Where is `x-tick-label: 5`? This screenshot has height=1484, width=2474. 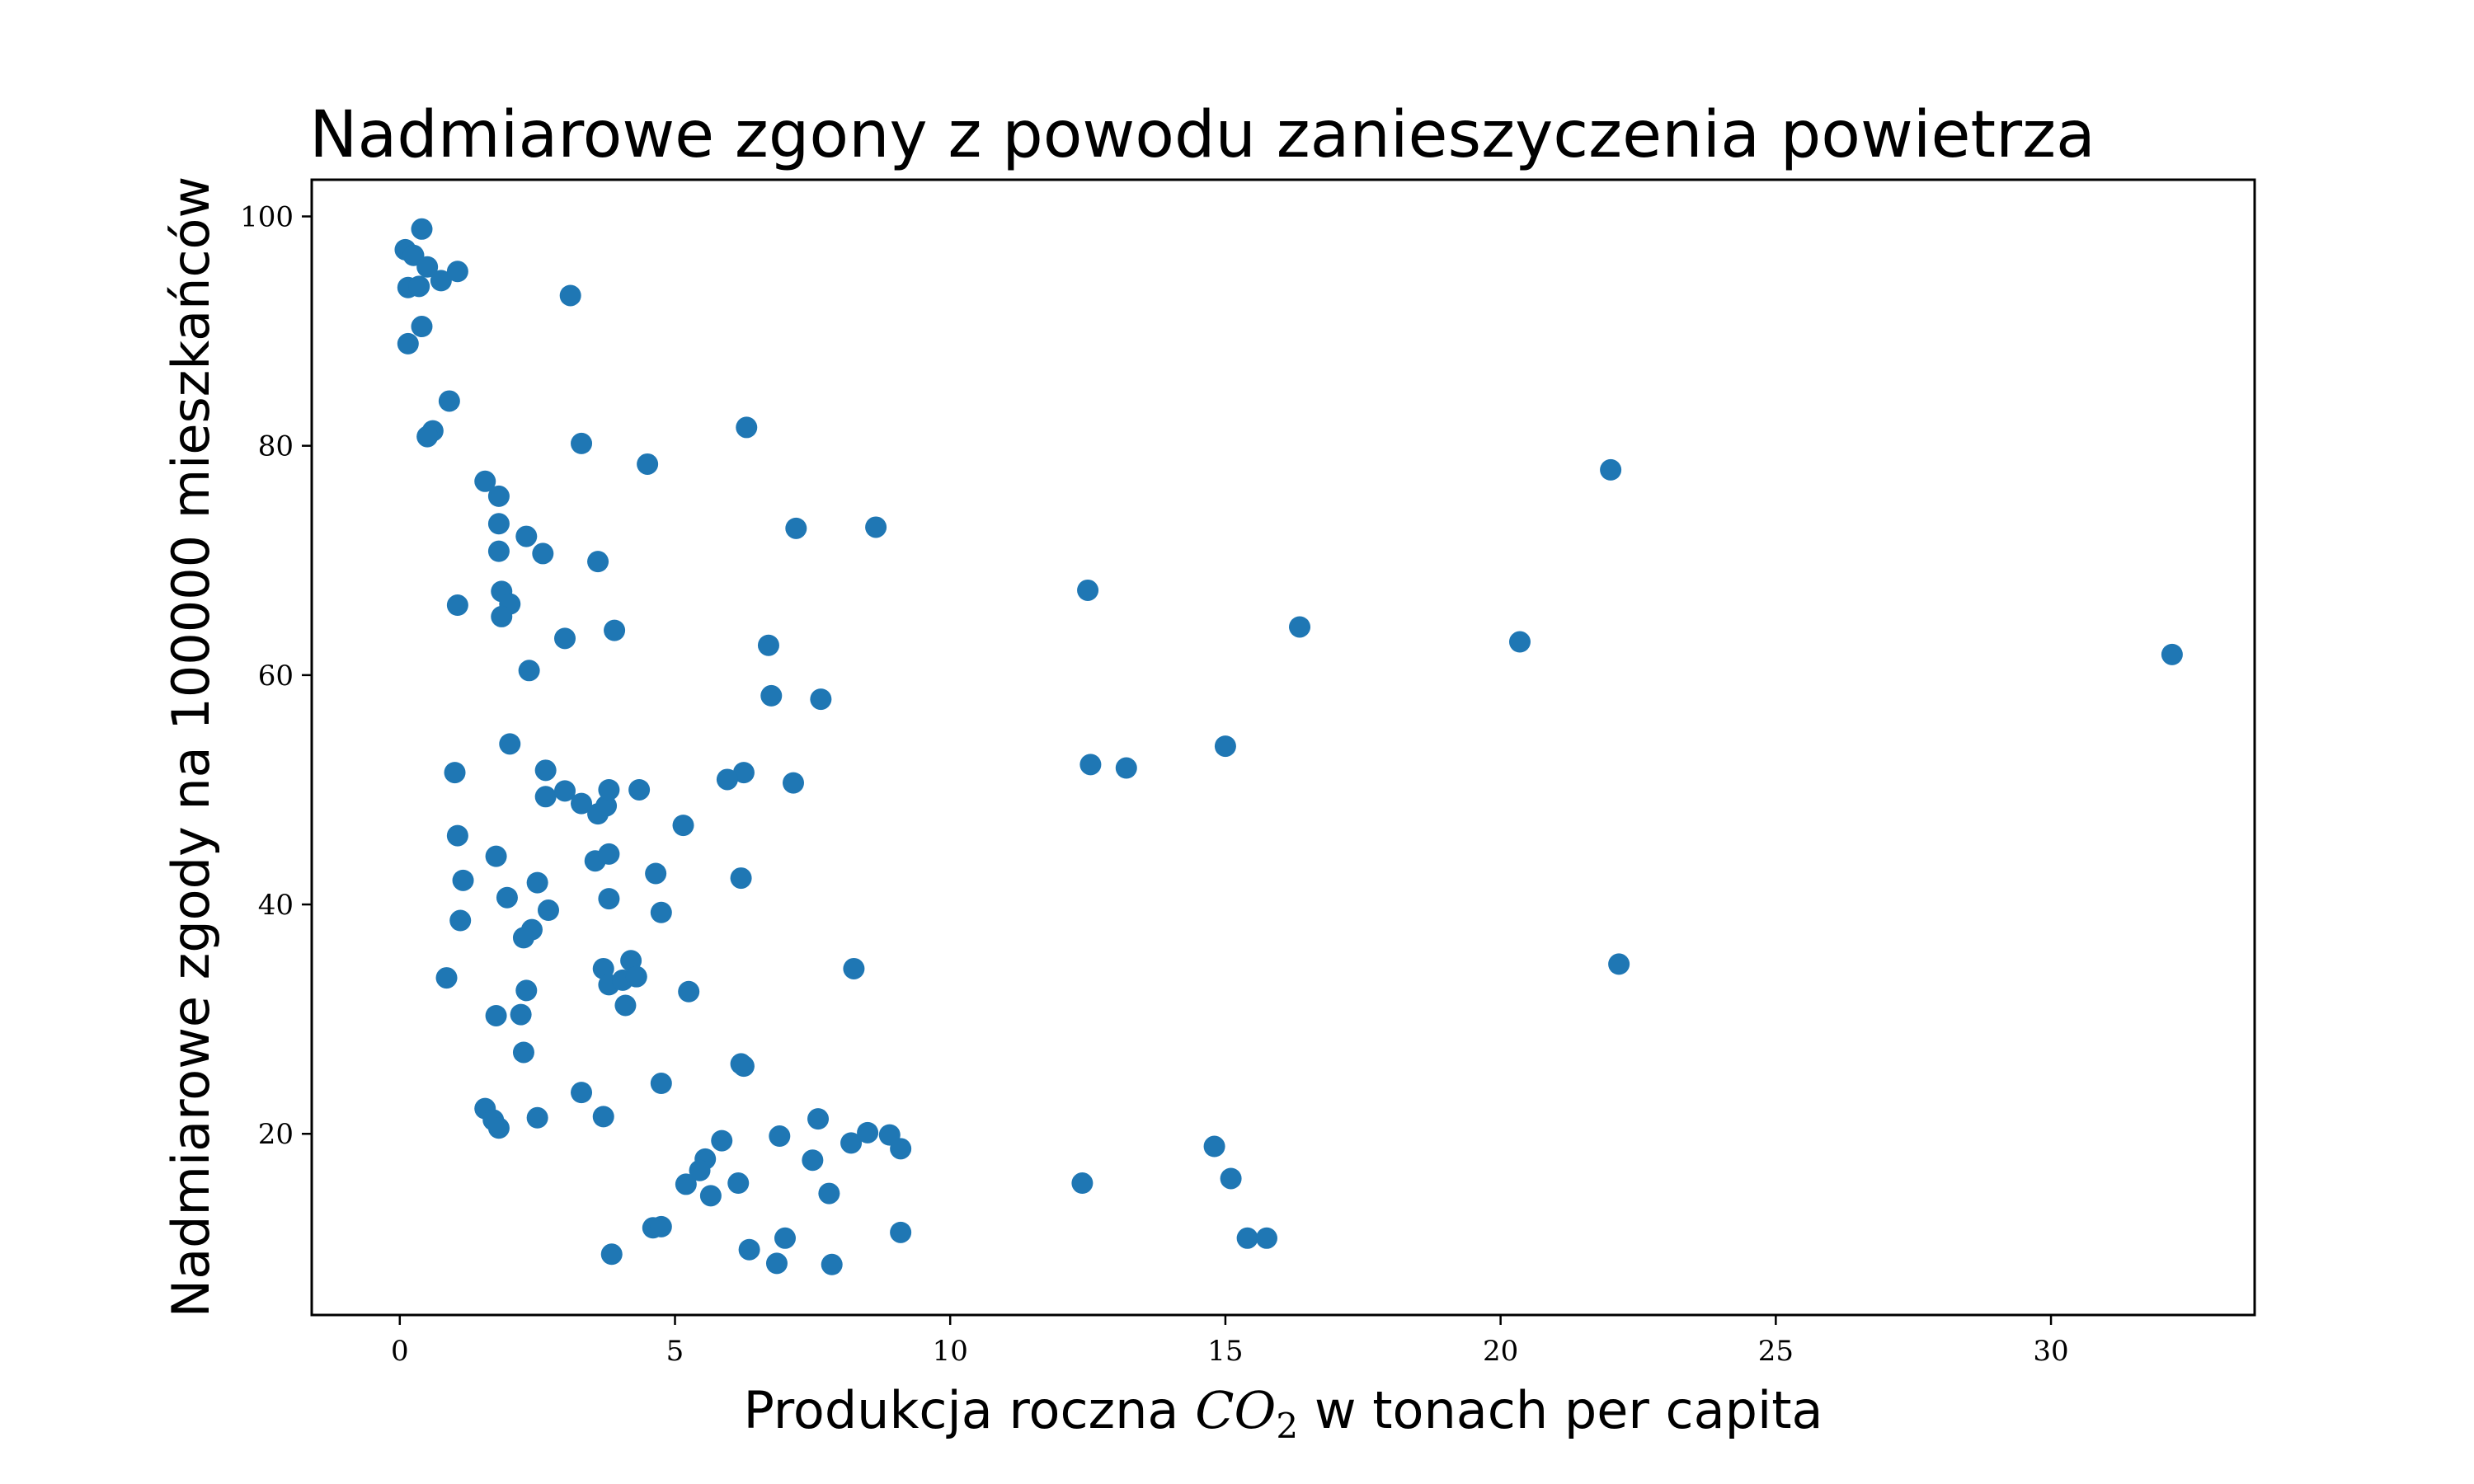
x-tick-label: 5 is located at coordinates (675, 1351).